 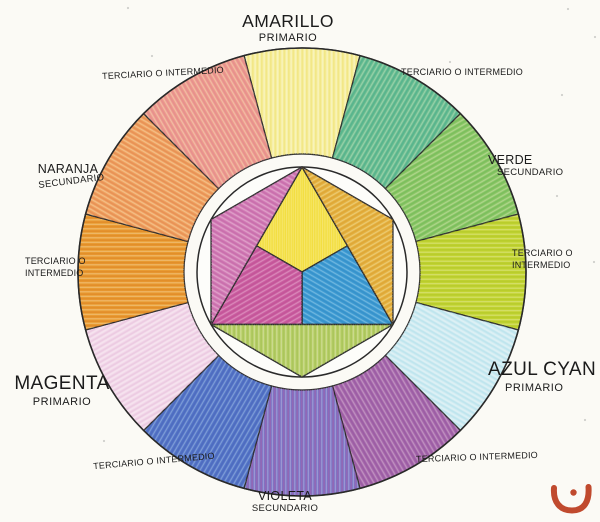 I want to click on label-magenta: MAGENTA PRIMARIO, so click(x=61, y=390).